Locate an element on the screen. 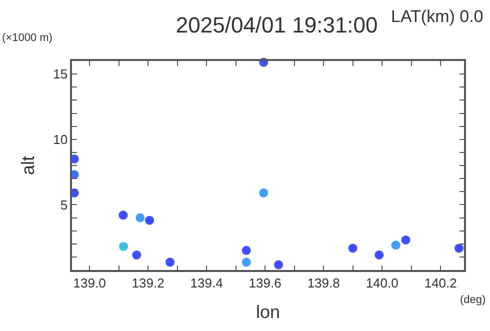 The image size is (490, 331). y-tick-label: 5 is located at coordinates (64, 204).